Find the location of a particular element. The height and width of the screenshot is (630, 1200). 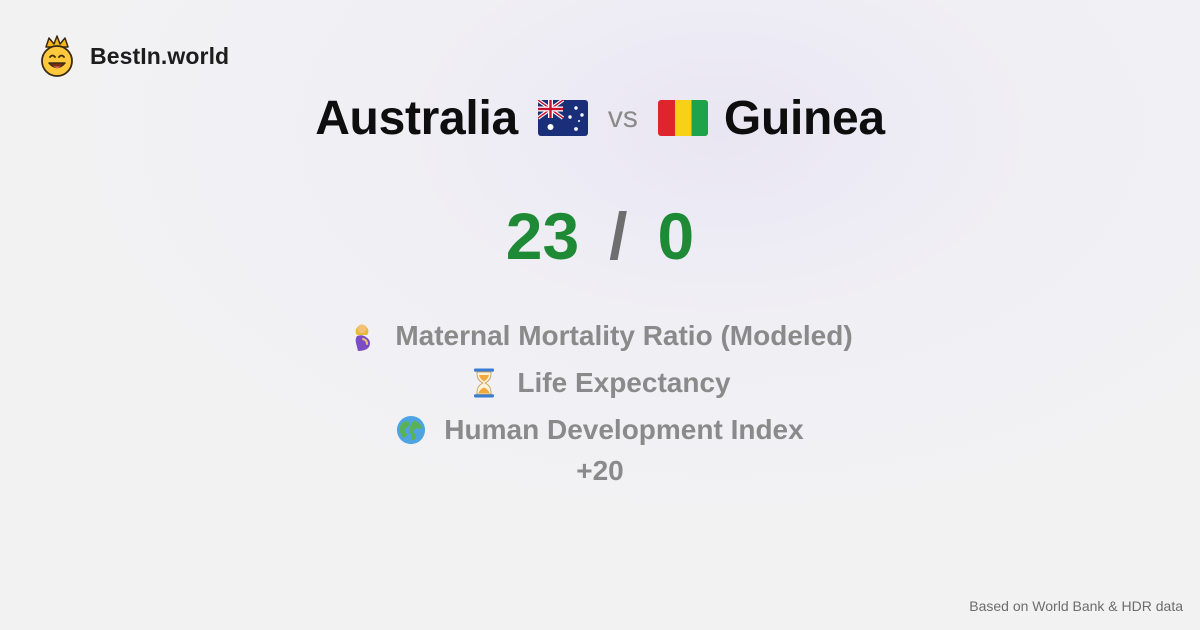

matchup-heading: Australia vs Guinea is located at coordinates (600, 118).